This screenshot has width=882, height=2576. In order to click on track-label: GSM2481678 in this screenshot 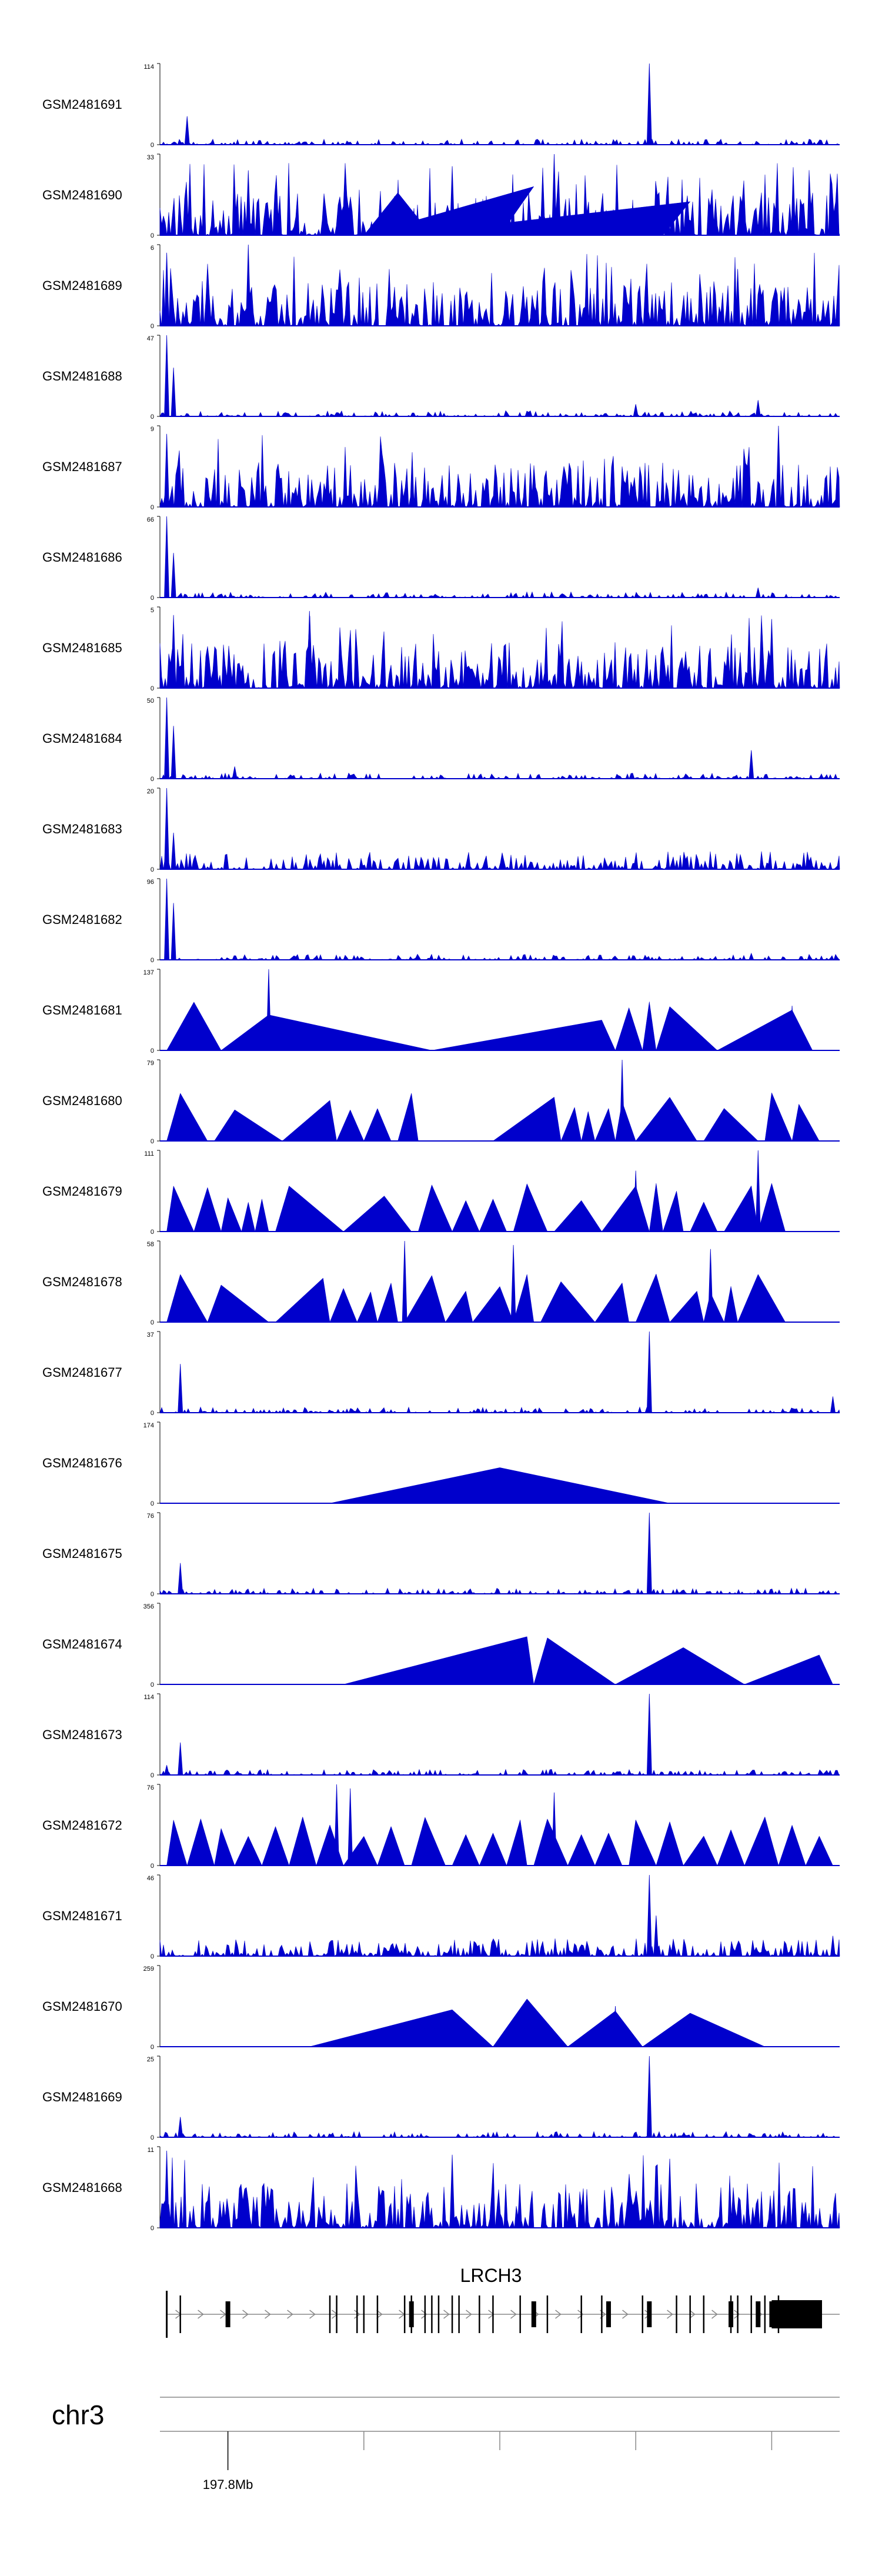, I will do `click(82, 1281)`.